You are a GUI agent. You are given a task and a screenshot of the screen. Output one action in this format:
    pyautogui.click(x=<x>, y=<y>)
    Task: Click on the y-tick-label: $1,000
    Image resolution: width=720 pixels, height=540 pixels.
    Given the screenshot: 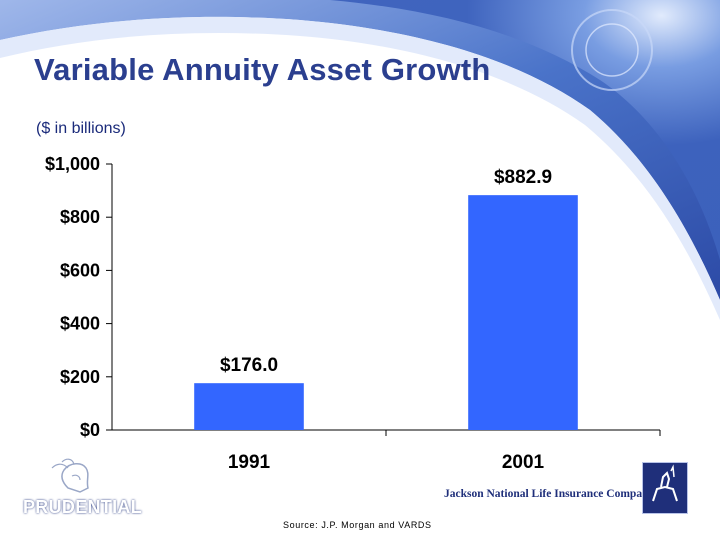 What is the action you would take?
    pyautogui.click(x=72, y=164)
    